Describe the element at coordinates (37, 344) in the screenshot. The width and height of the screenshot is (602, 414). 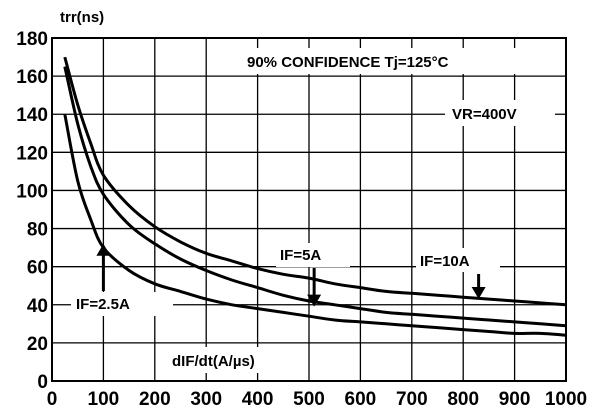
I see `y-tick-label: 20` at that location.